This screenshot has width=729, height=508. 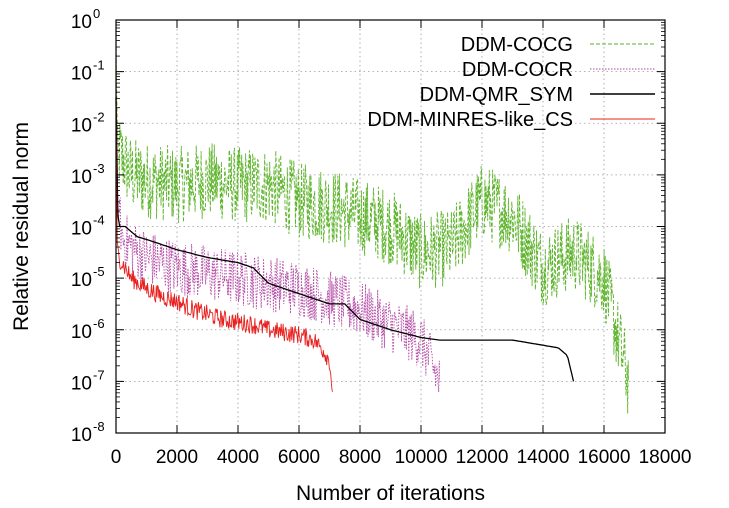 What do you see at coordinates (99, 374) in the screenshot?
I see `y-tick-exponent: -7` at bounding box center [99, 374].